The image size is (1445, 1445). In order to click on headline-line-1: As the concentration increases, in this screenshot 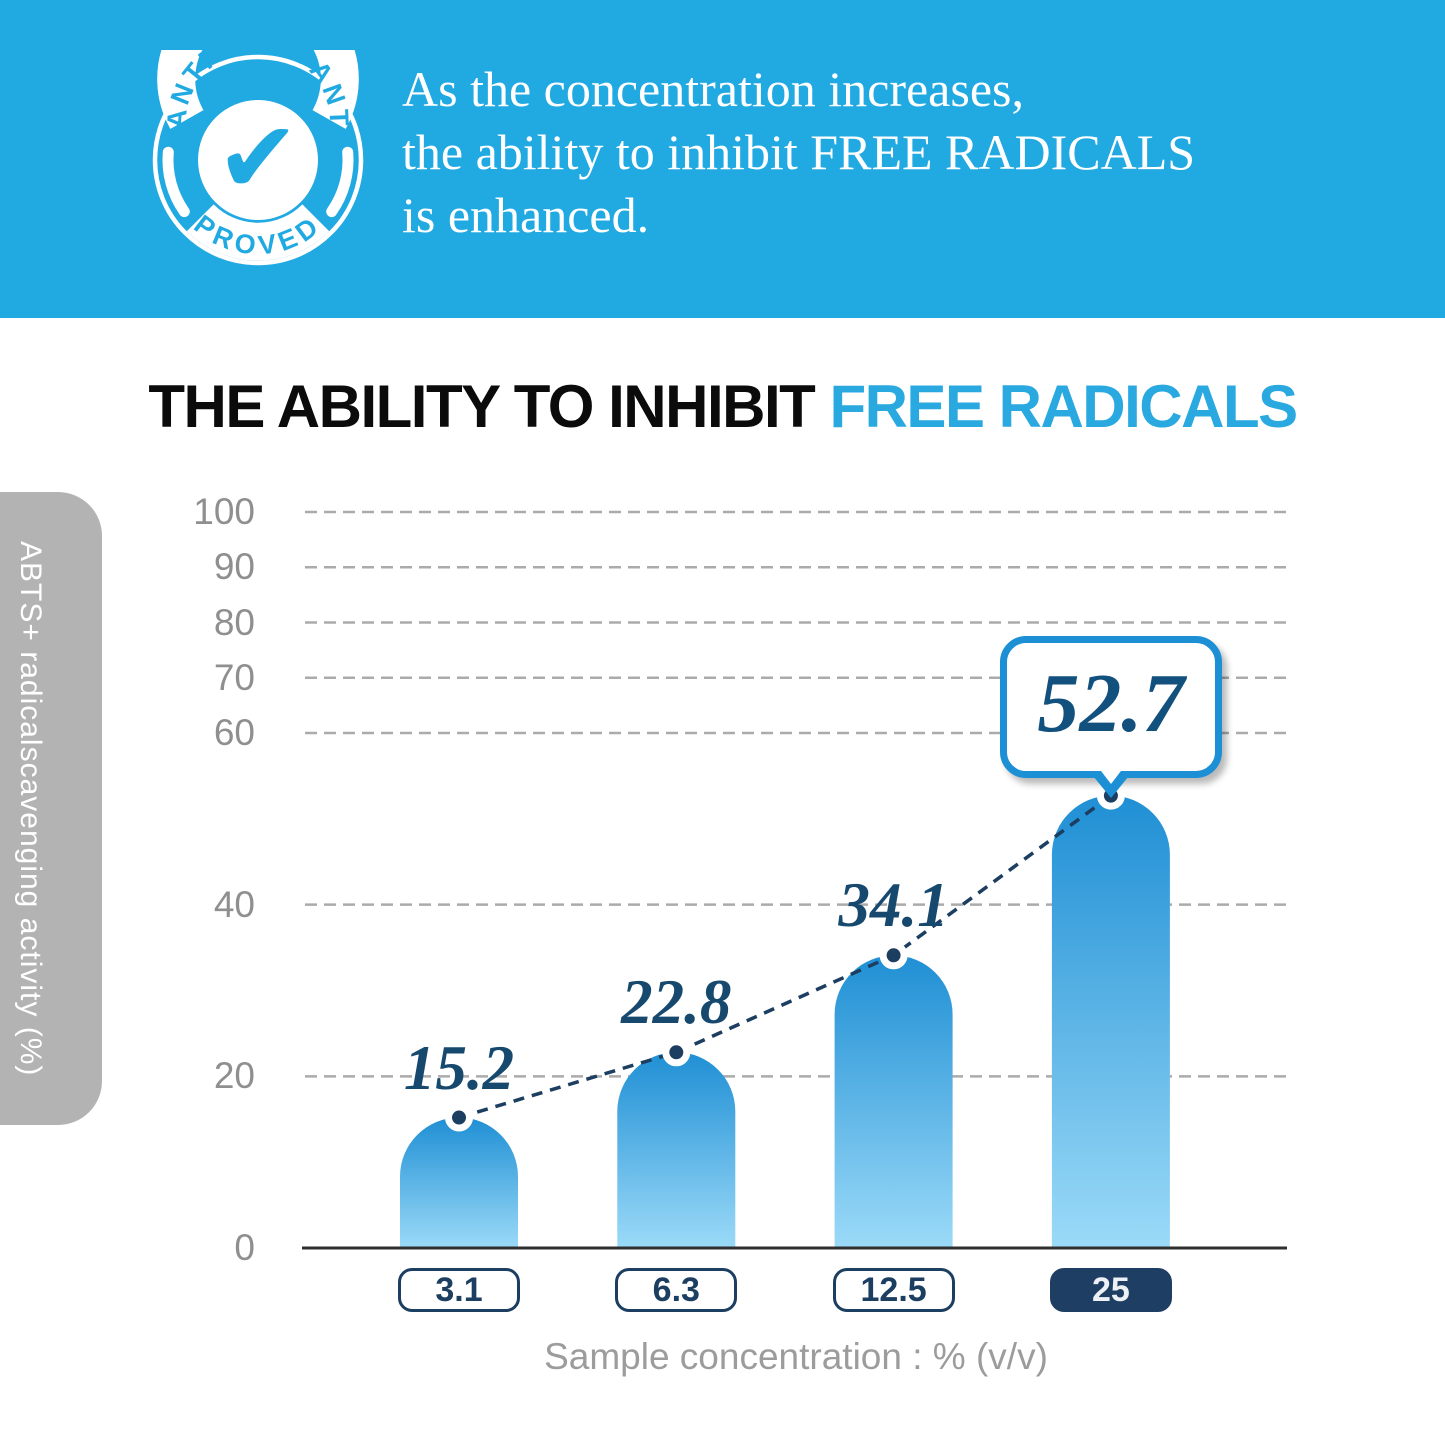, I will do `click(713, 89)`.